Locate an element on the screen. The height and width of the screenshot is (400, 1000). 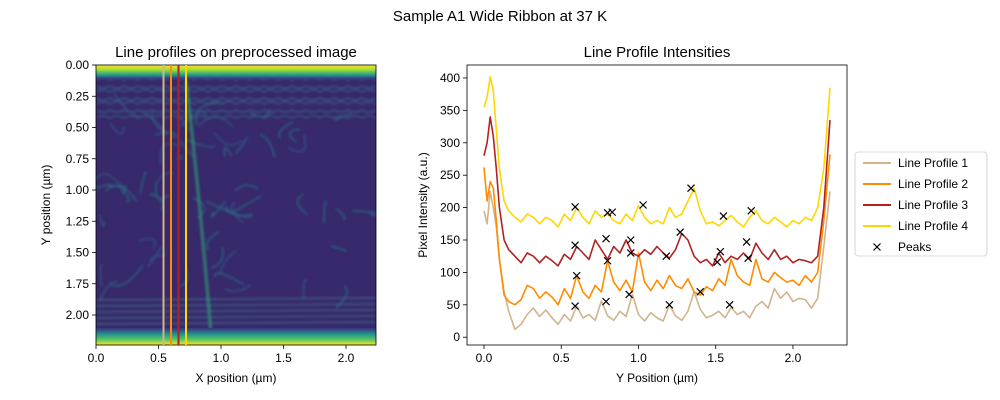
line-ytick-label: 350 is located at coordinates (450, 110).